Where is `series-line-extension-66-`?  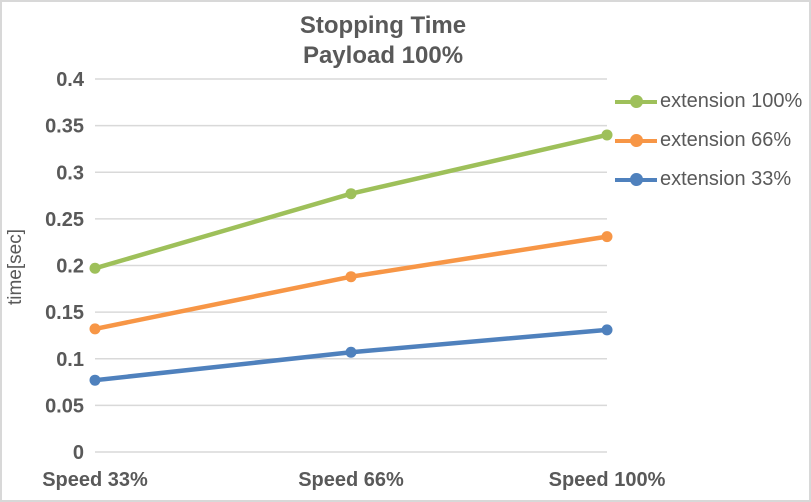 series-line-extension-66- is located at coordinates (351, 283).